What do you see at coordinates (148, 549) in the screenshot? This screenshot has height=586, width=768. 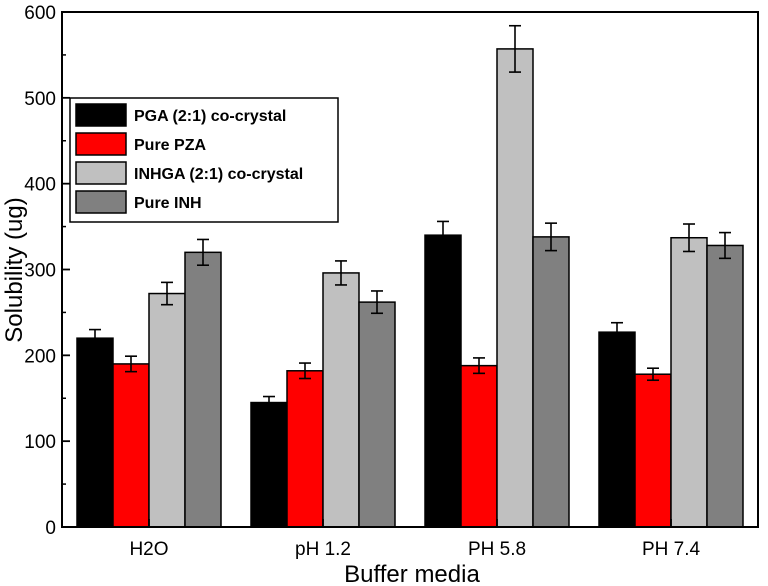 I see `x-tick-label-0: H2O` at bounding box center [148, 549].